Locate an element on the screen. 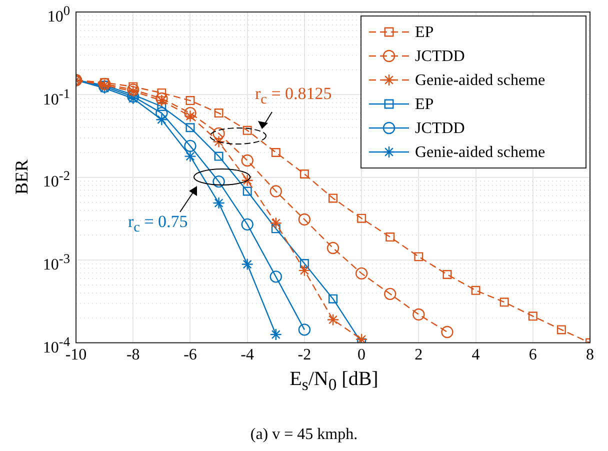 The width and height of the screenshot is (608, 451). annotation: r$_{c}$ = 0.75 is located at coordinates (158, 224).